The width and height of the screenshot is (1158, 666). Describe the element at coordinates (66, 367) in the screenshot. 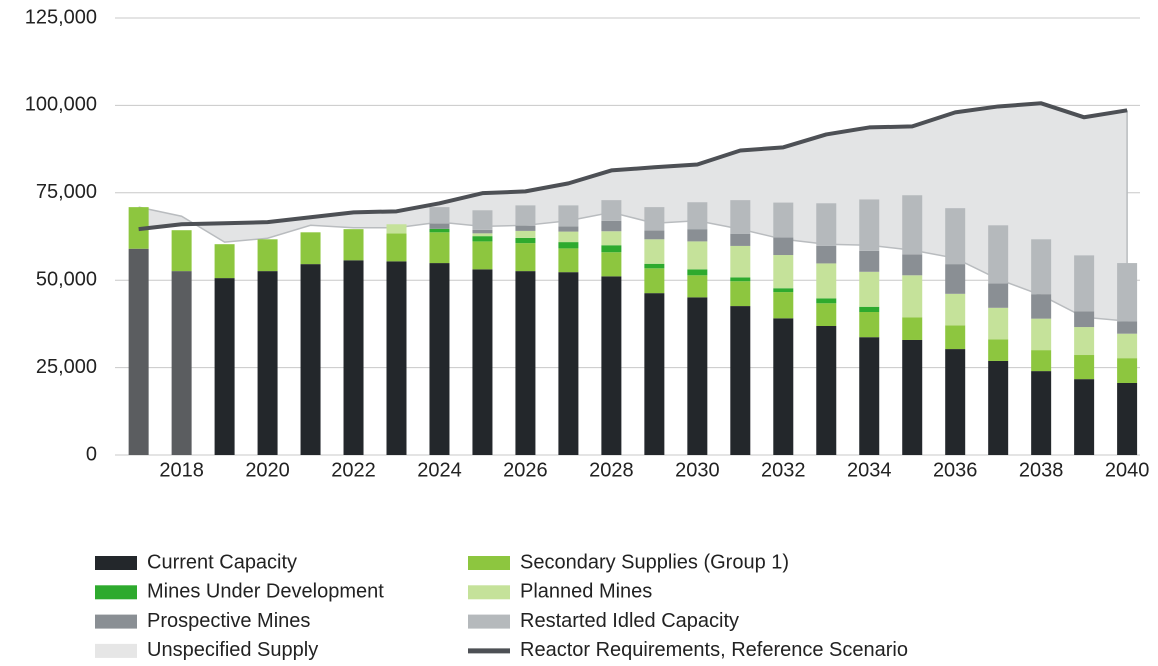

I see `y-tick-label: 25,000` at that location.